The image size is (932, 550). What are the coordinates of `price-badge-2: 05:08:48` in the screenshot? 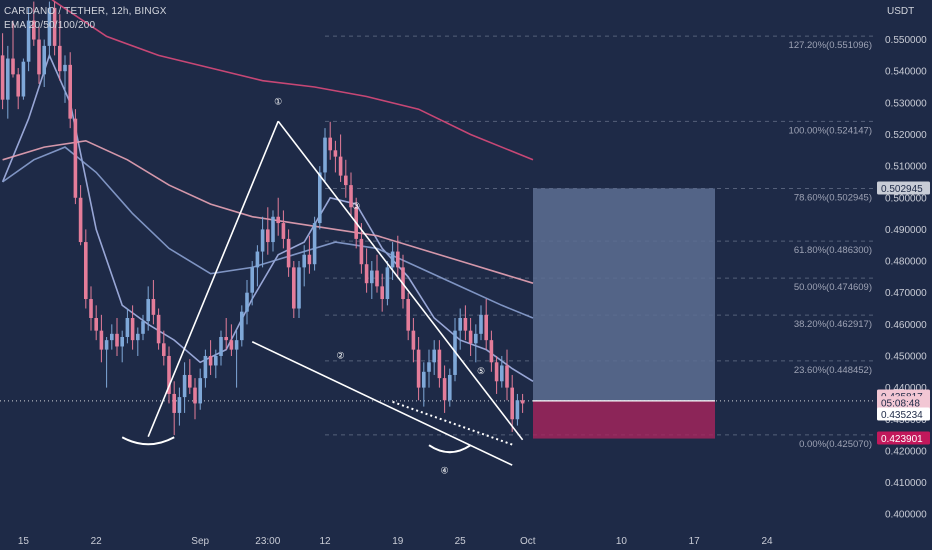 It's located at (903, 403).